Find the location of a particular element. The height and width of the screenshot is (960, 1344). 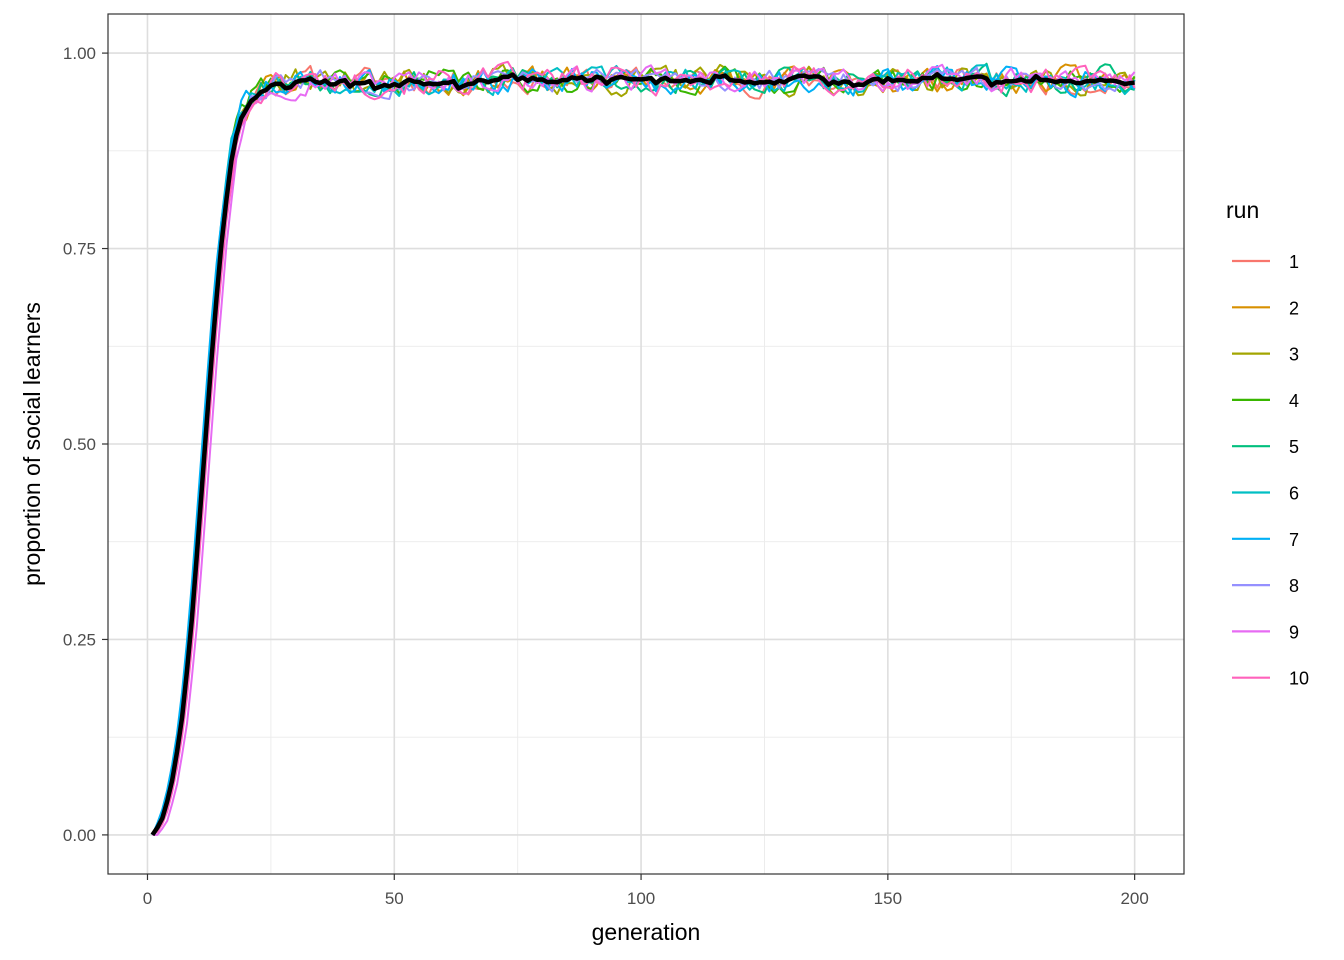

y-tick-label: 0.25 is located at coordinates (79, 639).